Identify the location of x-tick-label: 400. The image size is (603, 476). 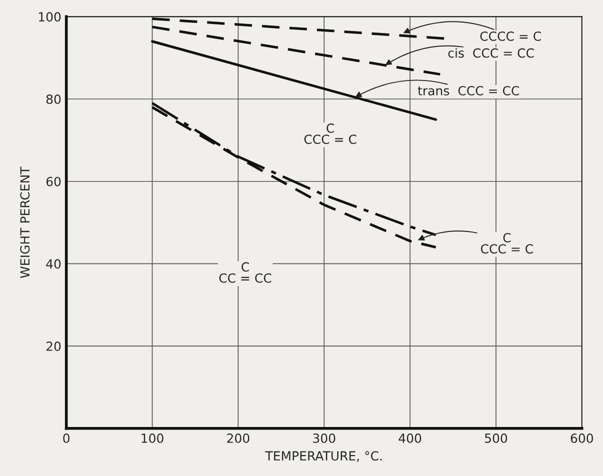
(410, 438).